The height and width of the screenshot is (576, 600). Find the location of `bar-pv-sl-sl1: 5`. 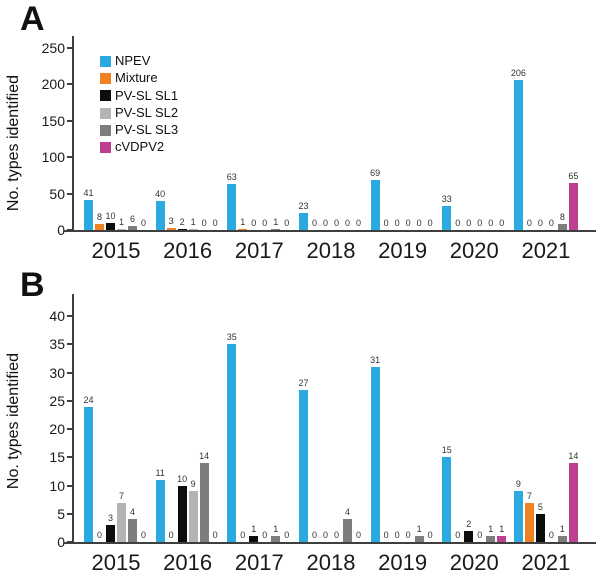

bar-pv-sl-sl1: 5 is located at coordinates (540, 522).